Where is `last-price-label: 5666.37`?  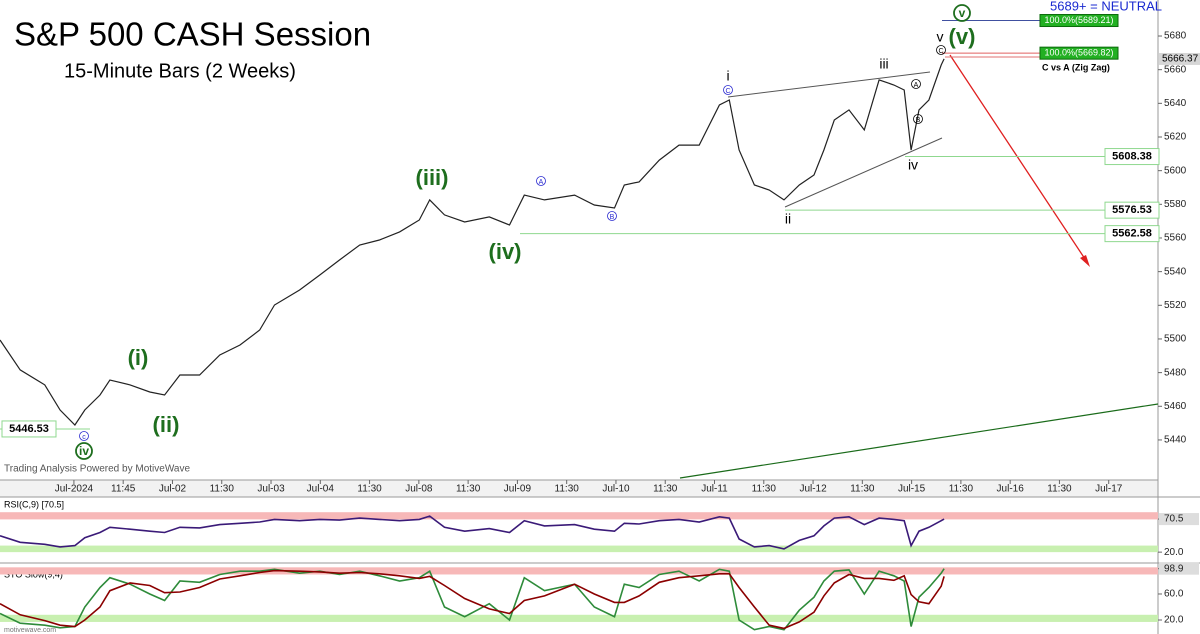
last-price-label: 5666.37 is located at coordinates (1180, 59).